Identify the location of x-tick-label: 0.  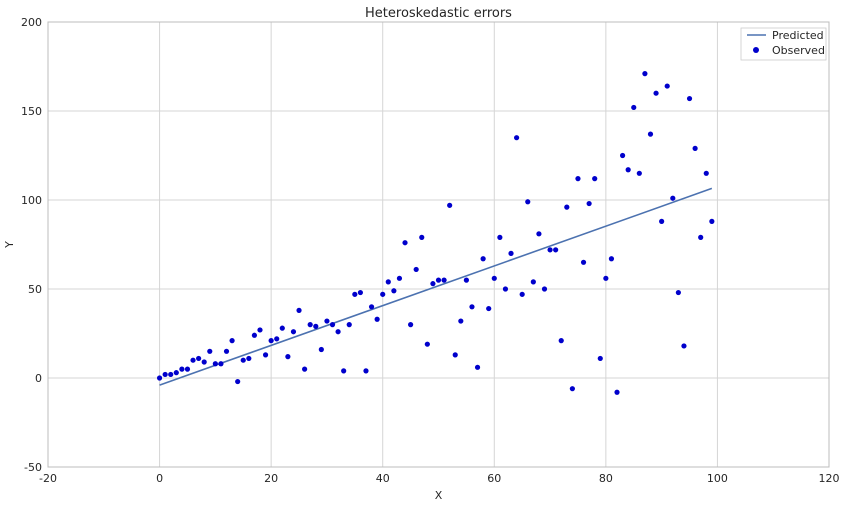
(159, 478).